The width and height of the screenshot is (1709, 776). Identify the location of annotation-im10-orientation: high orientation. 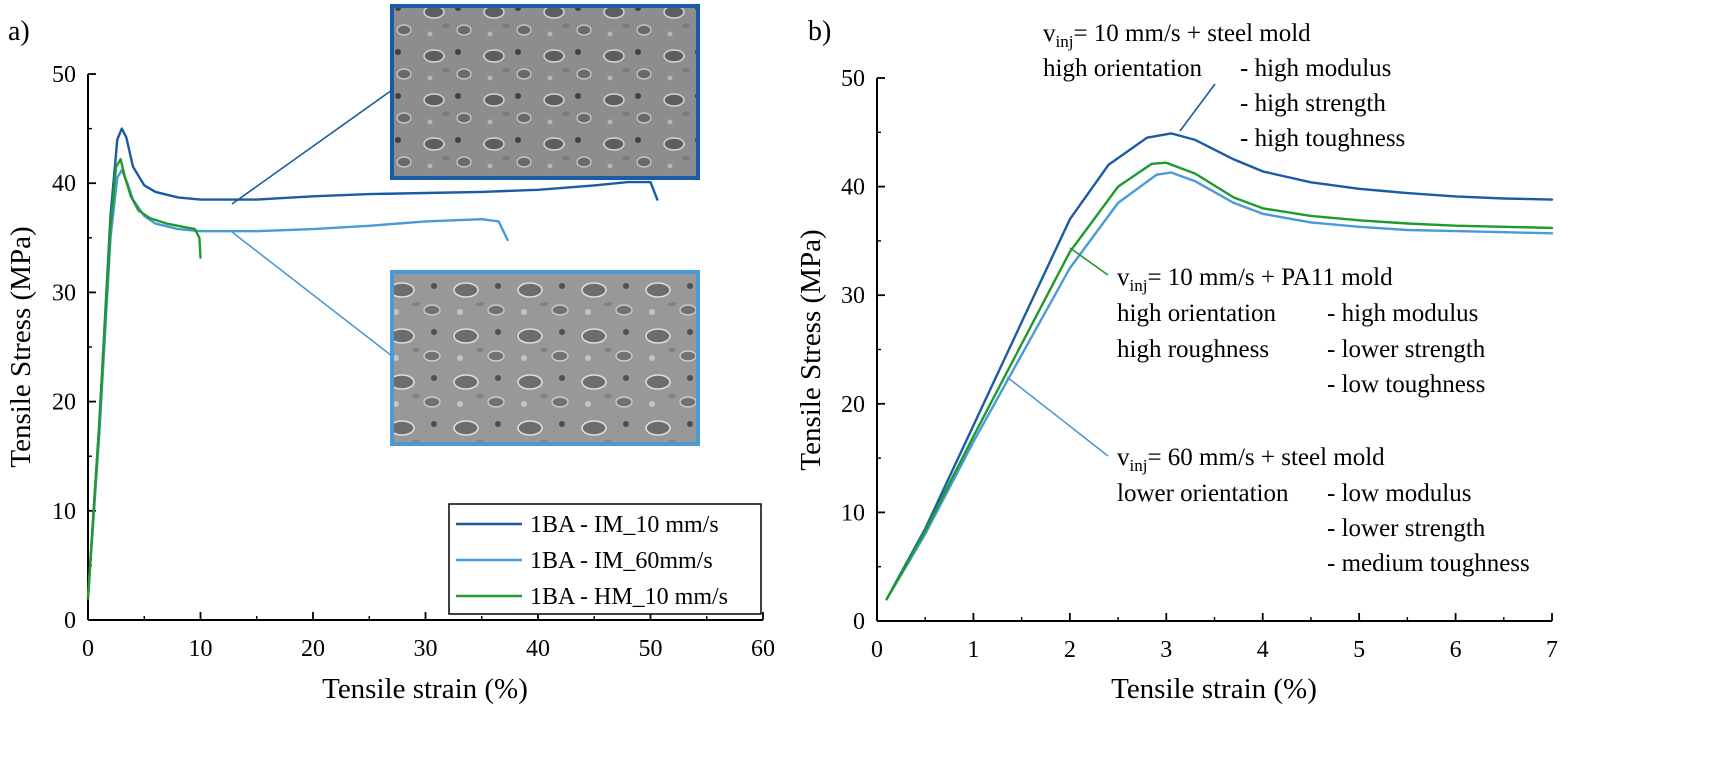
(1122, 68).